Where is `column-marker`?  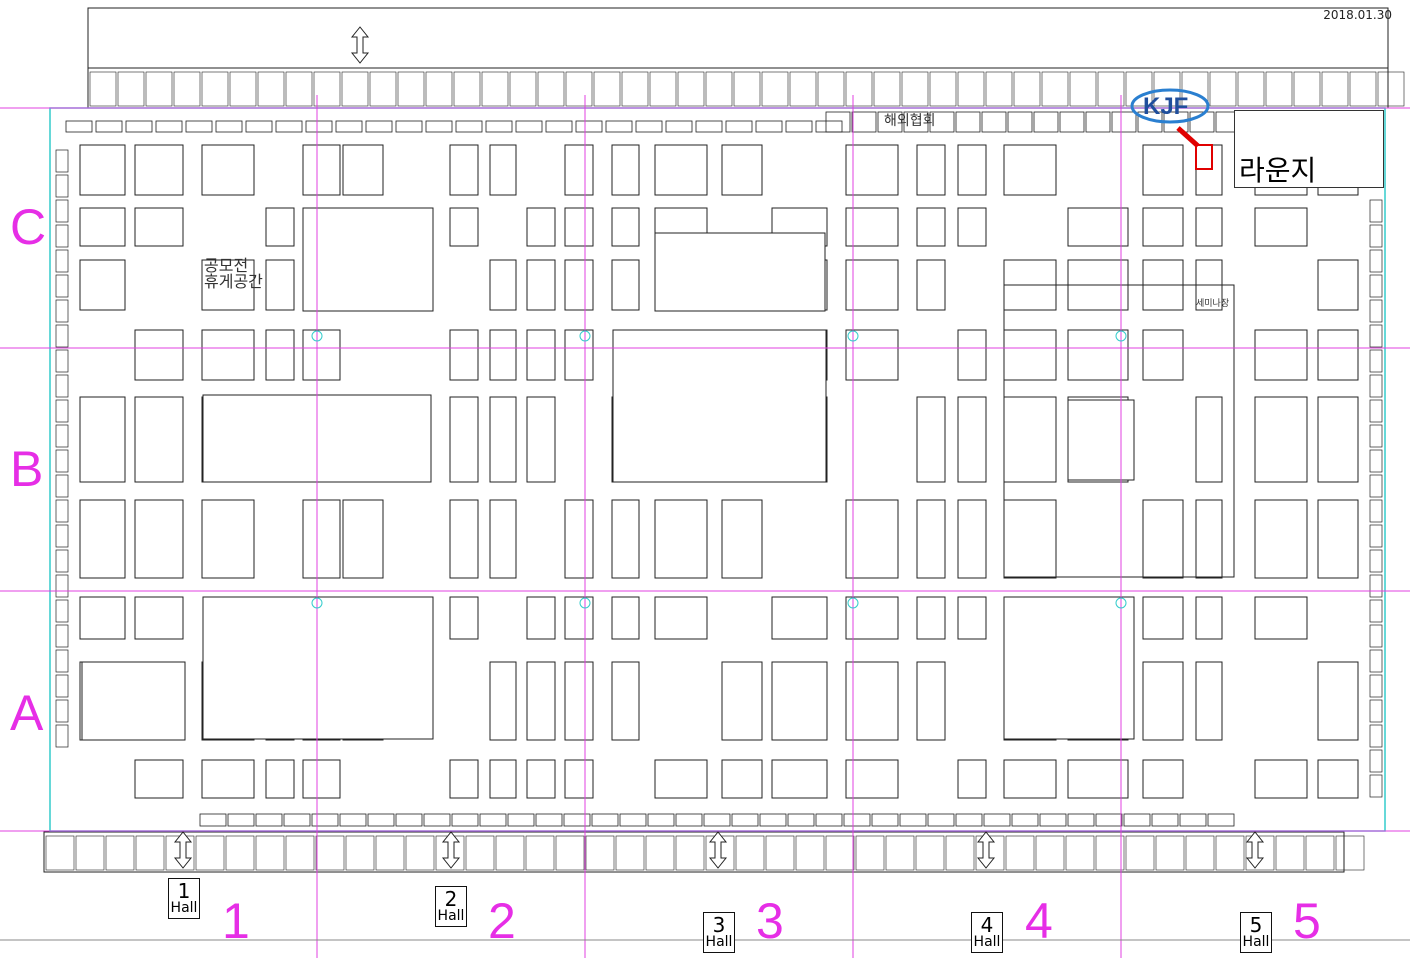 column-marker is located at coordinates (585, 336).